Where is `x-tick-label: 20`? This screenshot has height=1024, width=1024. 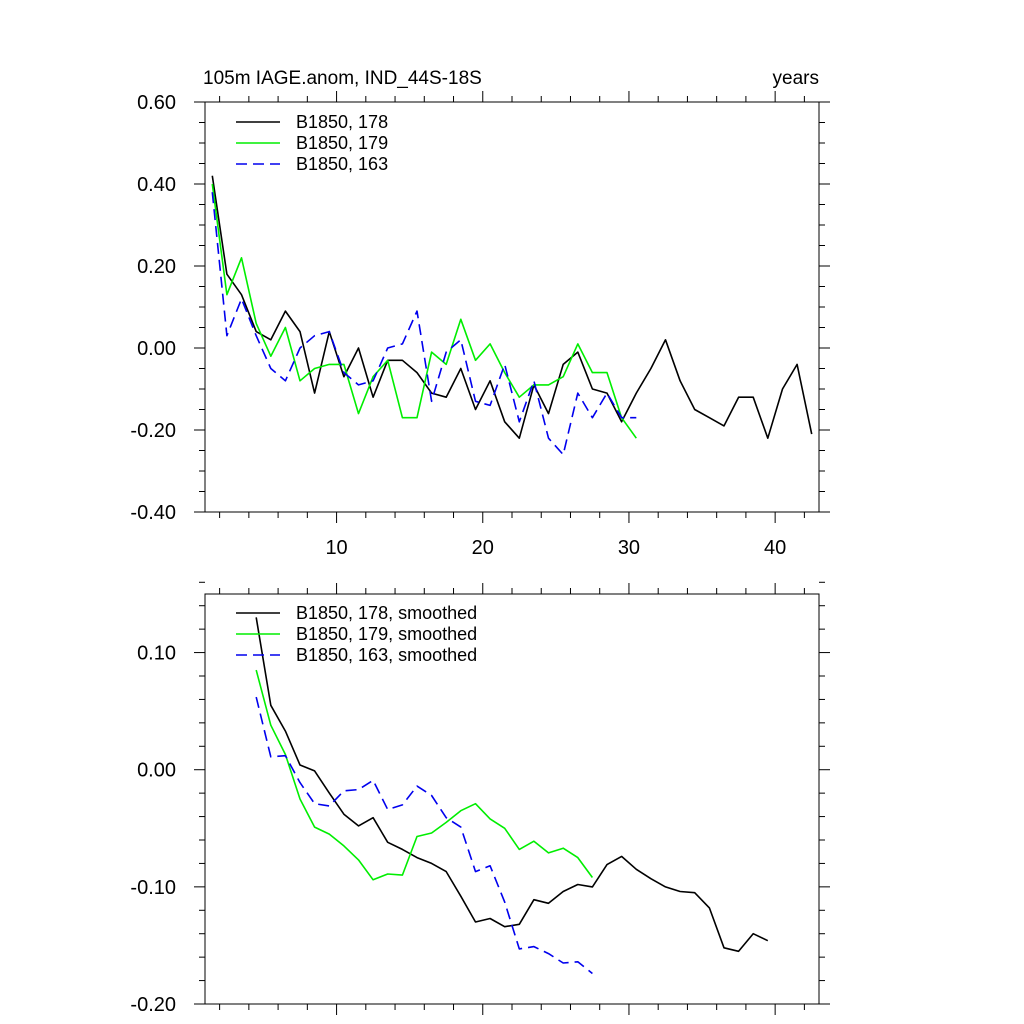
x-tick-label: 20 is located at coordinates (483, 548).